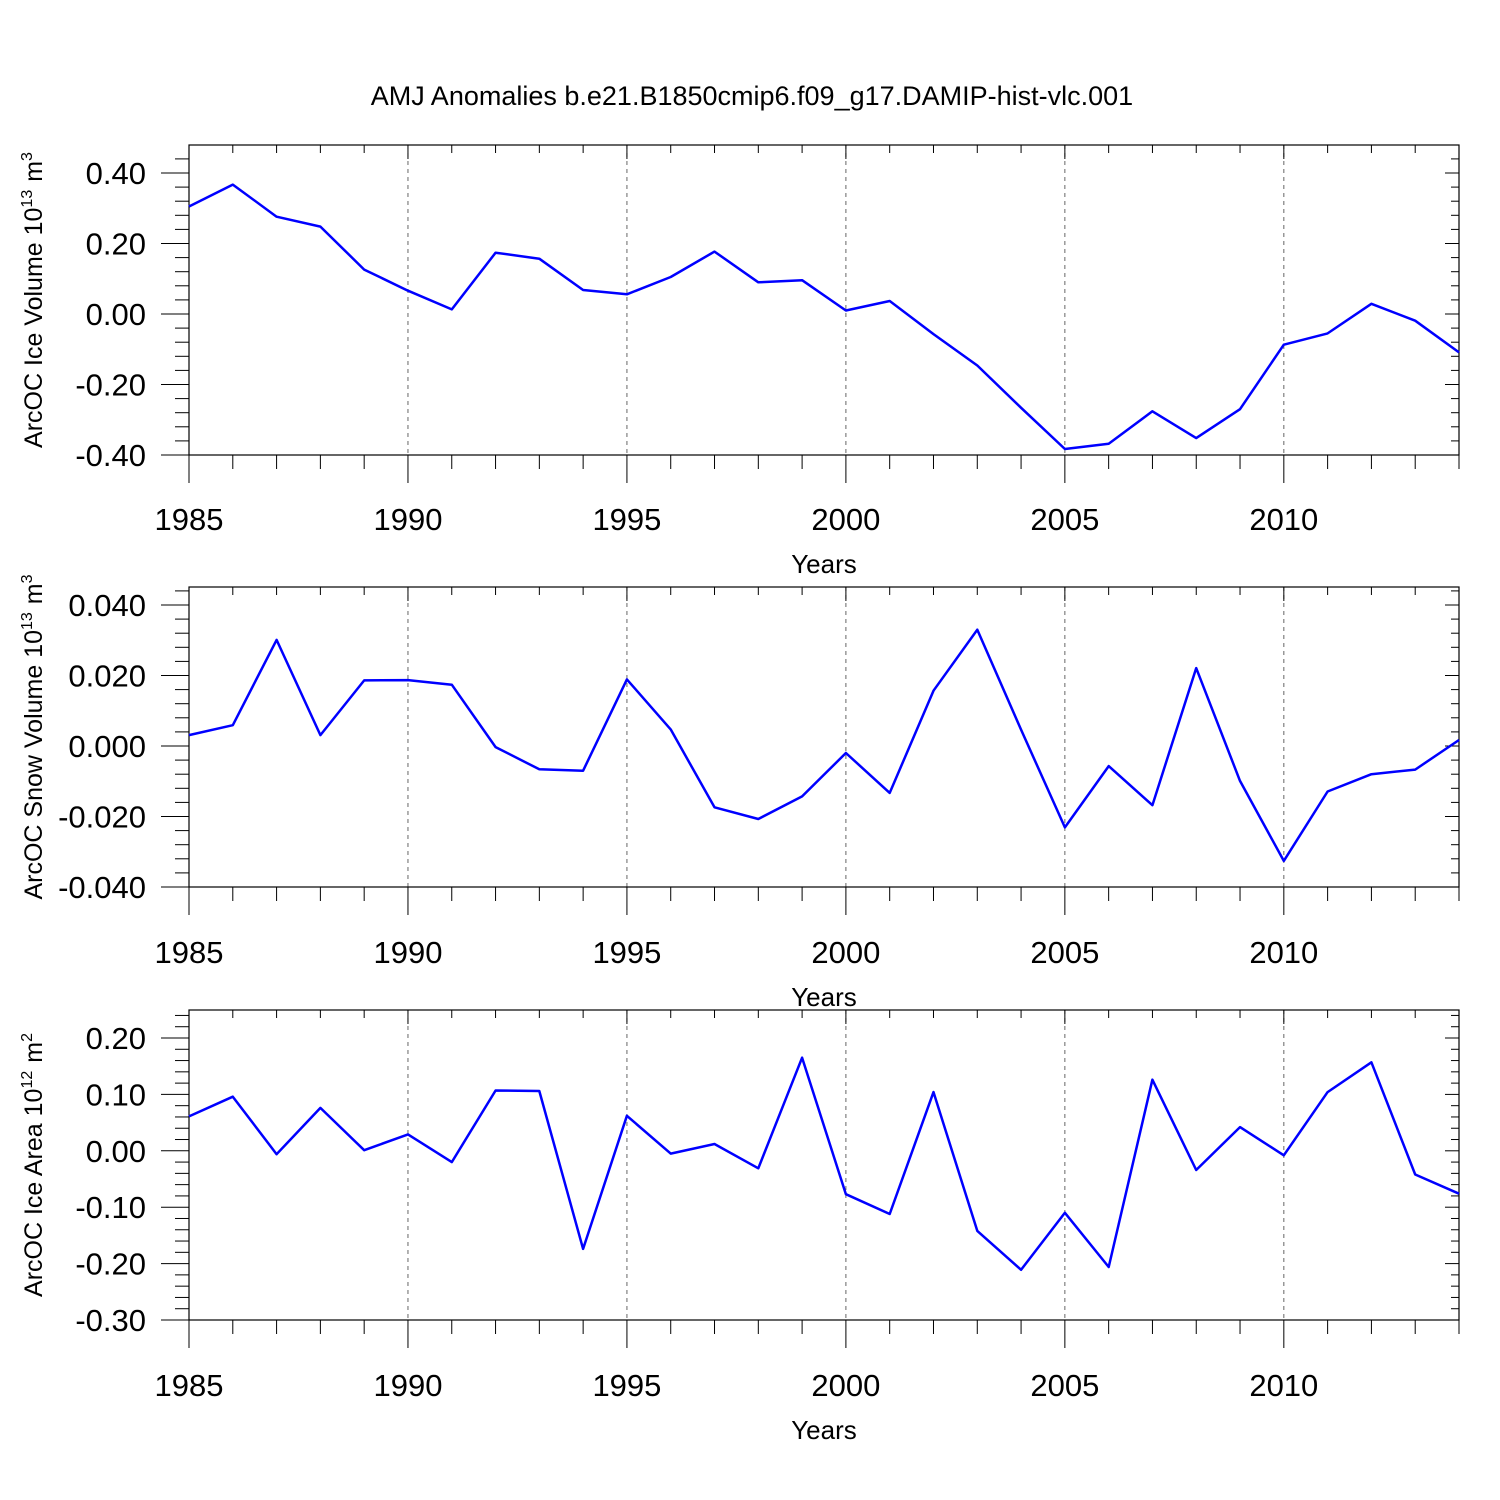 The width and height of the screenshot is (1500, 1500). What do you see at coordinates (34, 328) in the screenshot?
I see `y-axis-label-main: ArcOC Ice Volume 10` at bounding box center [34, 328].